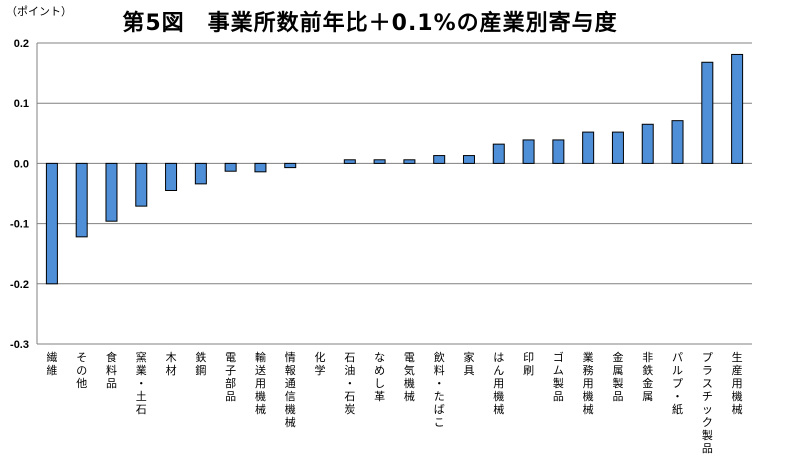 The height and width of the screenshot is (474, 800). What do you see at coordinates (558, 376) in the screenshot?
I see `x-tick-label: ゴム製品` at bounding box center [558, 376].